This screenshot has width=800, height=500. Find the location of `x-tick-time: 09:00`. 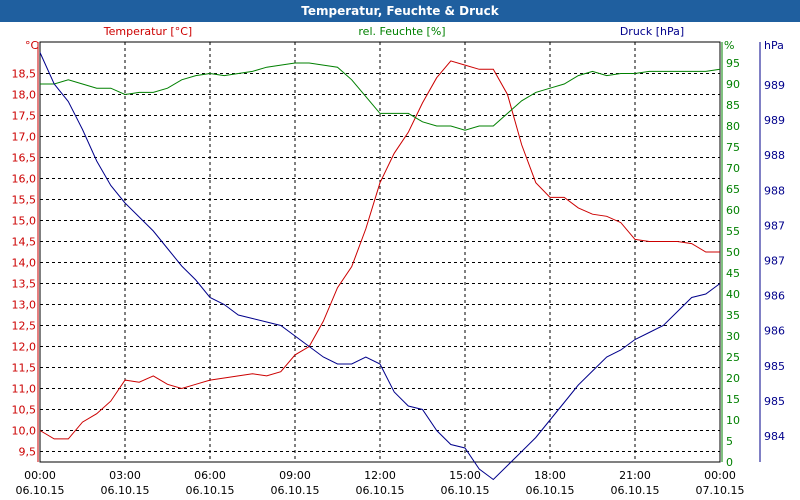

x-tick-time: 09:00 is located at coordinates (295, 475).